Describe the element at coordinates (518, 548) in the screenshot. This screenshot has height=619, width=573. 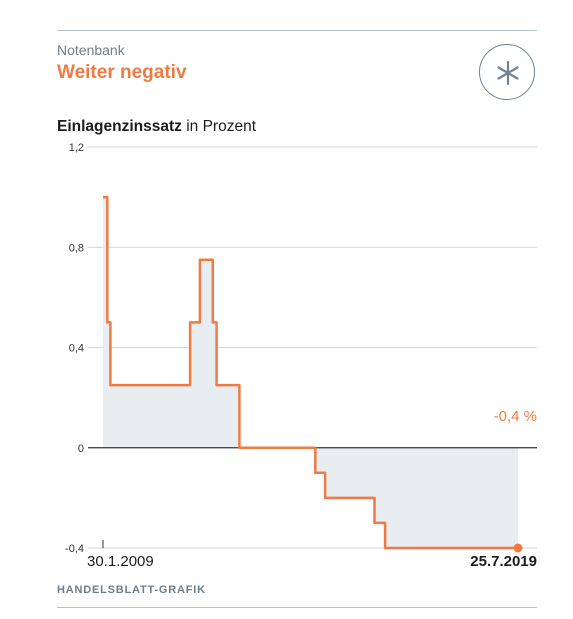
I see `end-point-marker` at that location.